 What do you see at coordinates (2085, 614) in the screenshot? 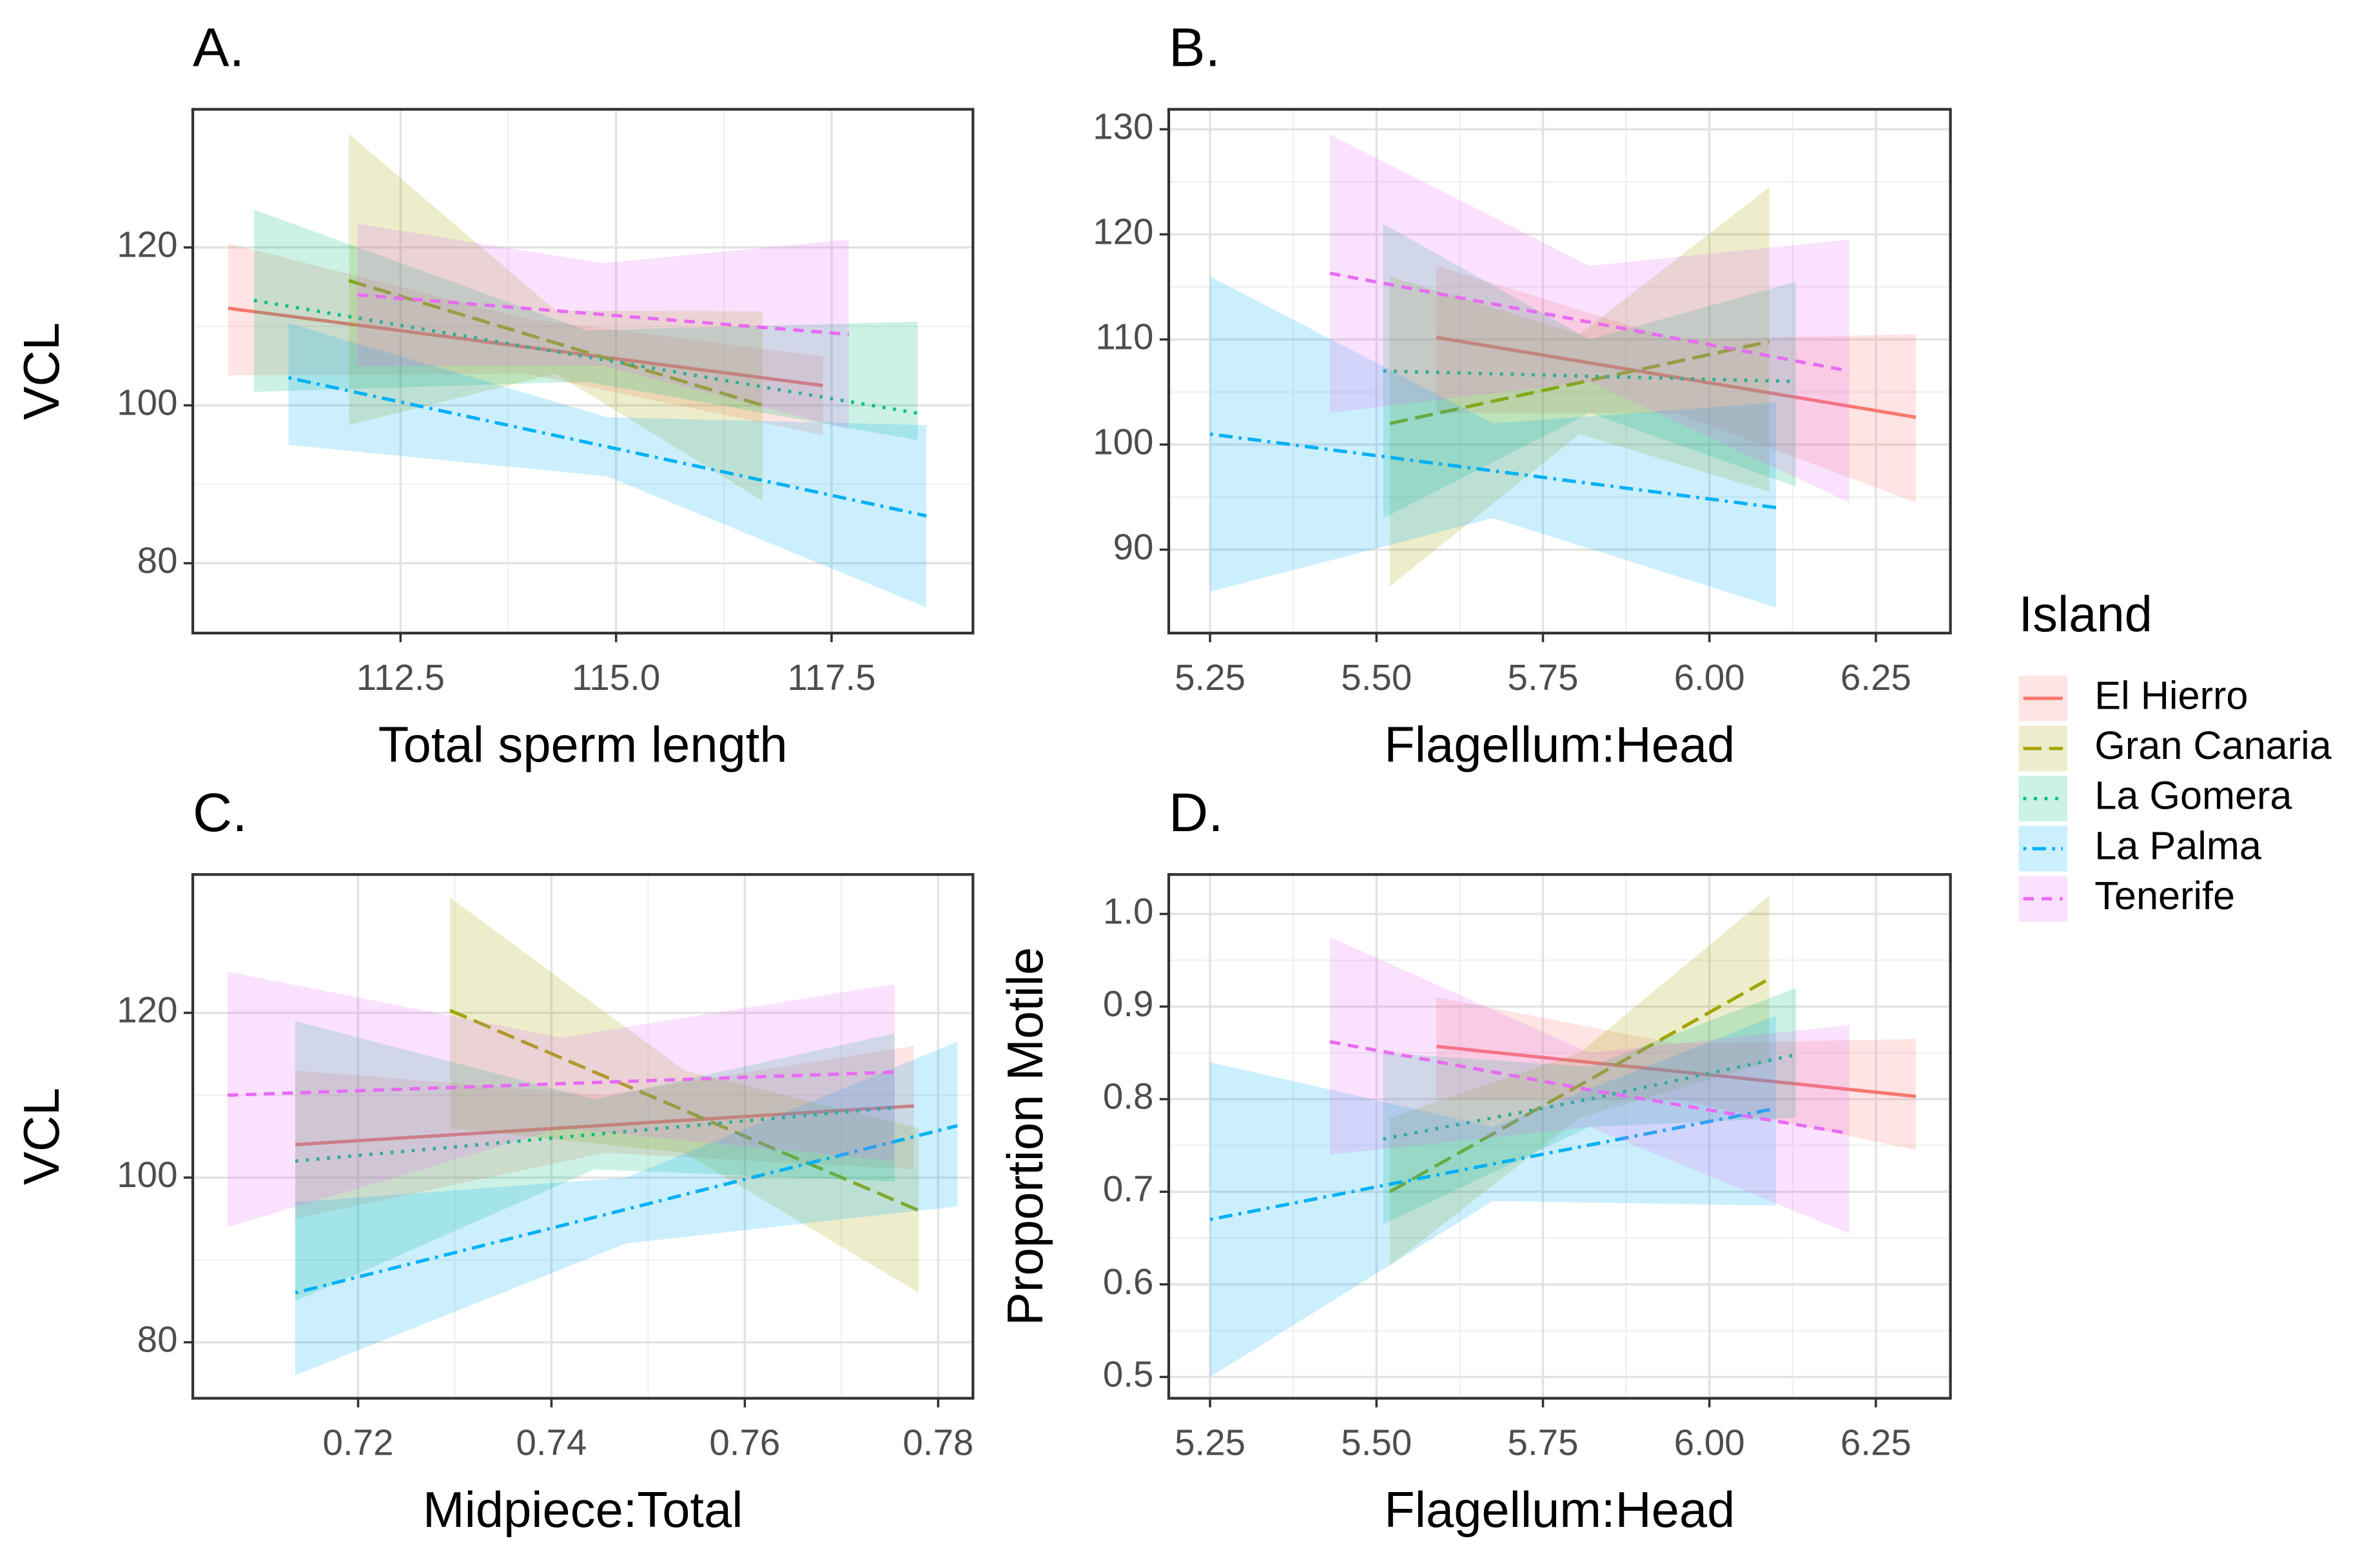
I see `legend-title: Island` at bounding box center [2085, 614].